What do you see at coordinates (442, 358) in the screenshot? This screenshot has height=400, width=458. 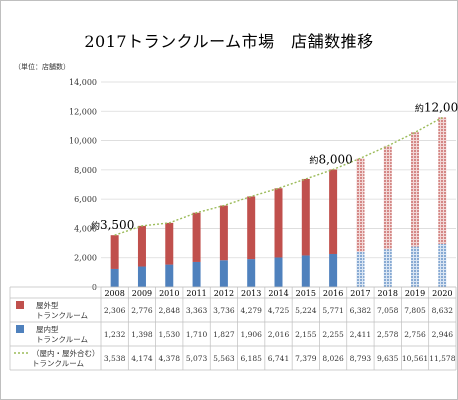 I see `data-label: 11,578` at bounding box center [442, 358].